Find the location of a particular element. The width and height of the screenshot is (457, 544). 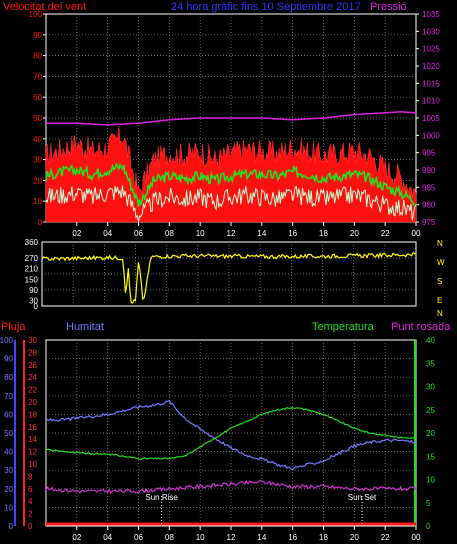

pressure-y-tick-label: 1025 is located at coordinates (431, 49).